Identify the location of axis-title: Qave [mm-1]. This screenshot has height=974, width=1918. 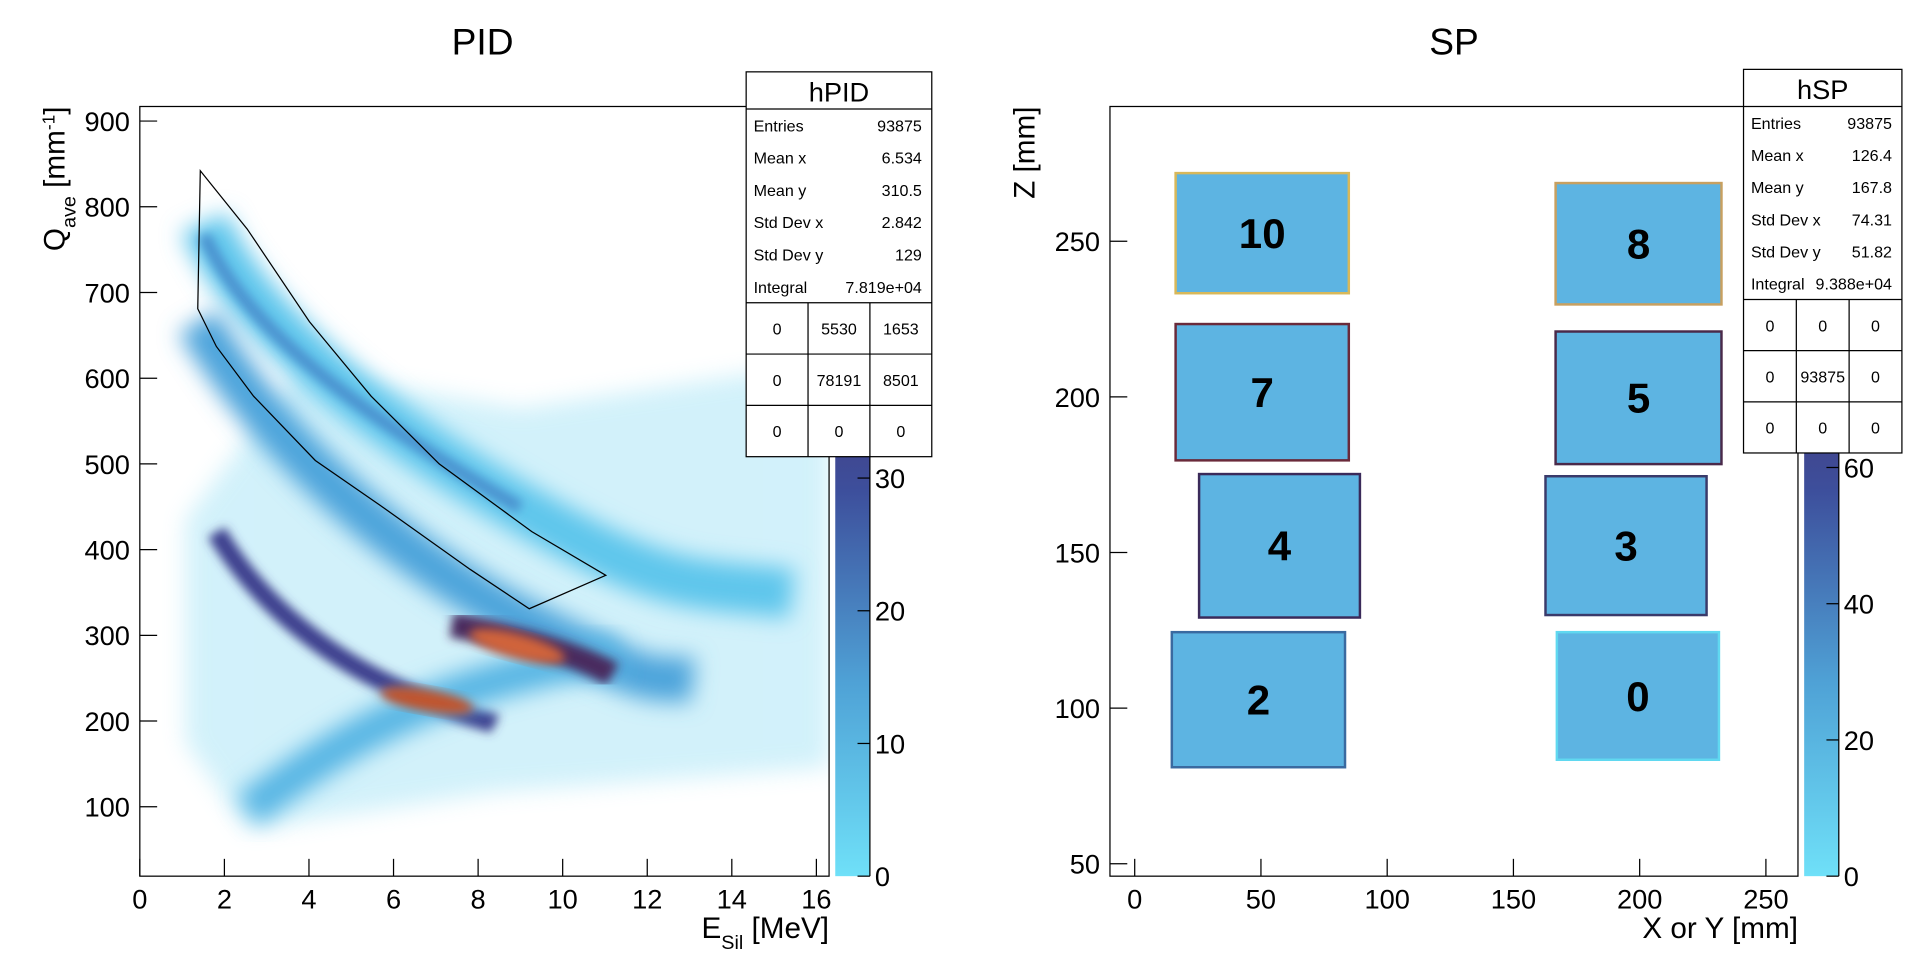
(59, 178).